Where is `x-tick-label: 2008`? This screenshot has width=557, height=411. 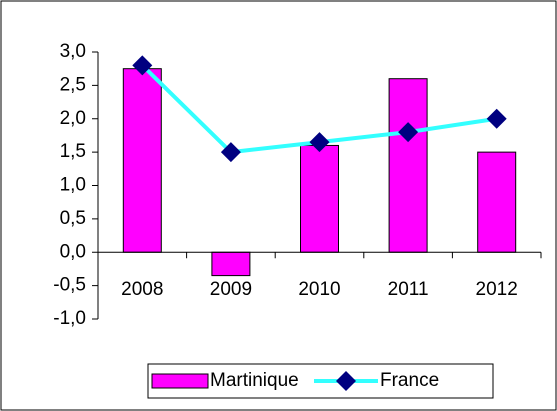
x-tick-label: 2008 is located at coordinates (142, 289).